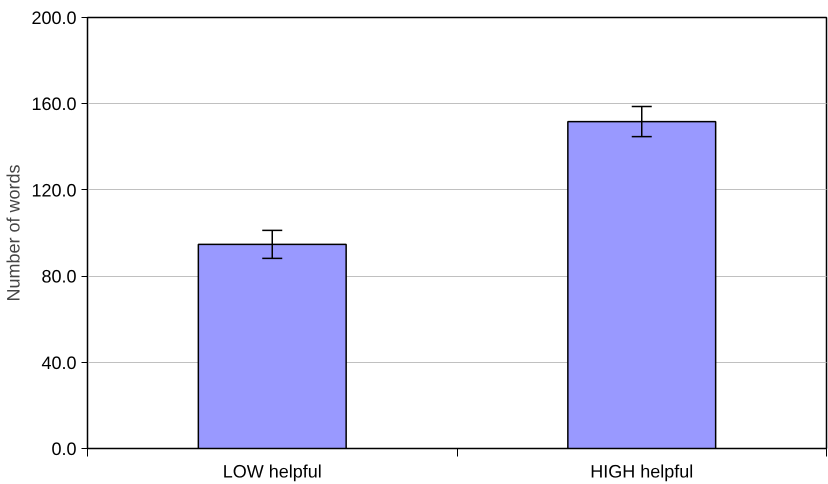 Image resolution: width=828 pixels, height=484 pixels. I want to click on y-tick-label: 40.0, so click(59, 362).